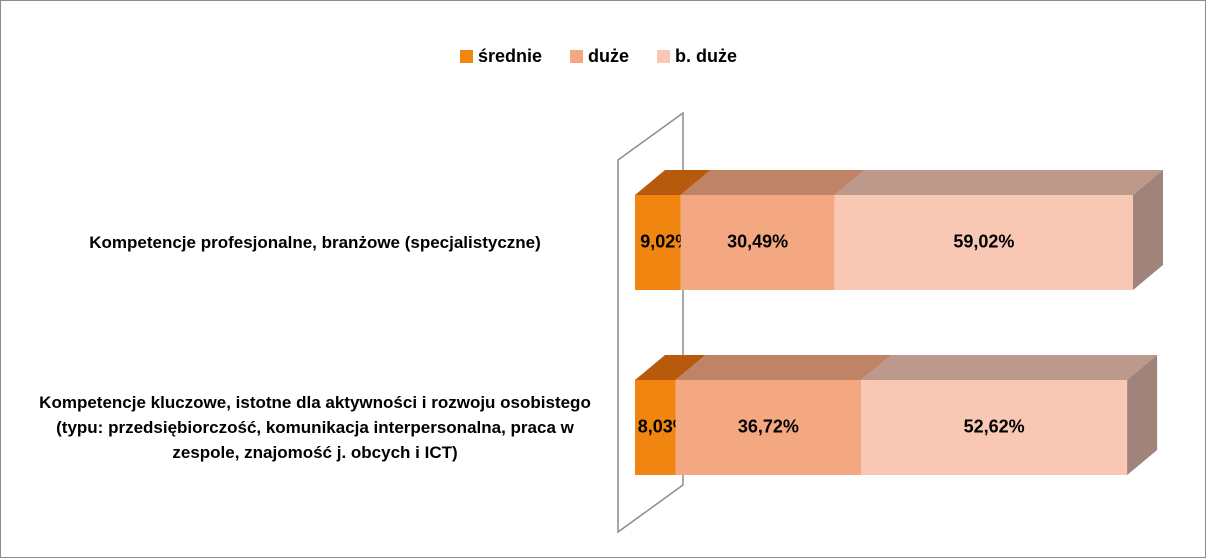 The height and width of the screenshot is (558, 1206). Describe the element at coordinates (665, 241) in the screenshot. I see `data-label: 9,02%` at that location.